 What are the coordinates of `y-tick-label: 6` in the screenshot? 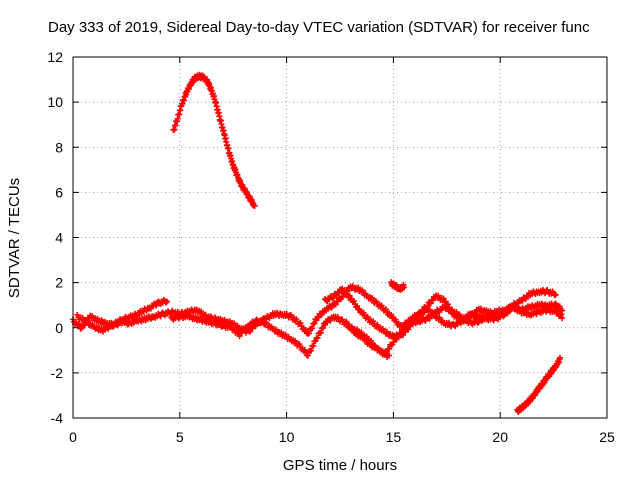 It's located at (59, 192).